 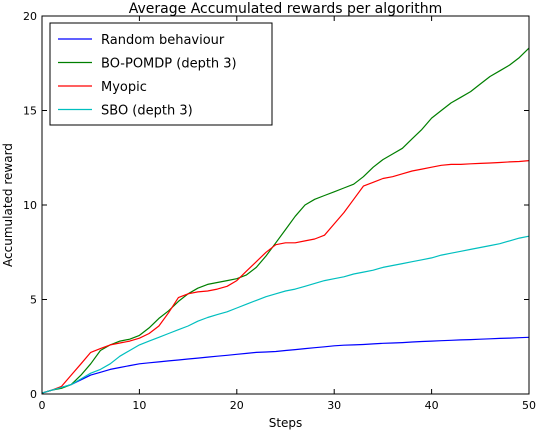 I want to click on legend-label: Myopic, so click(x=124, y=87).